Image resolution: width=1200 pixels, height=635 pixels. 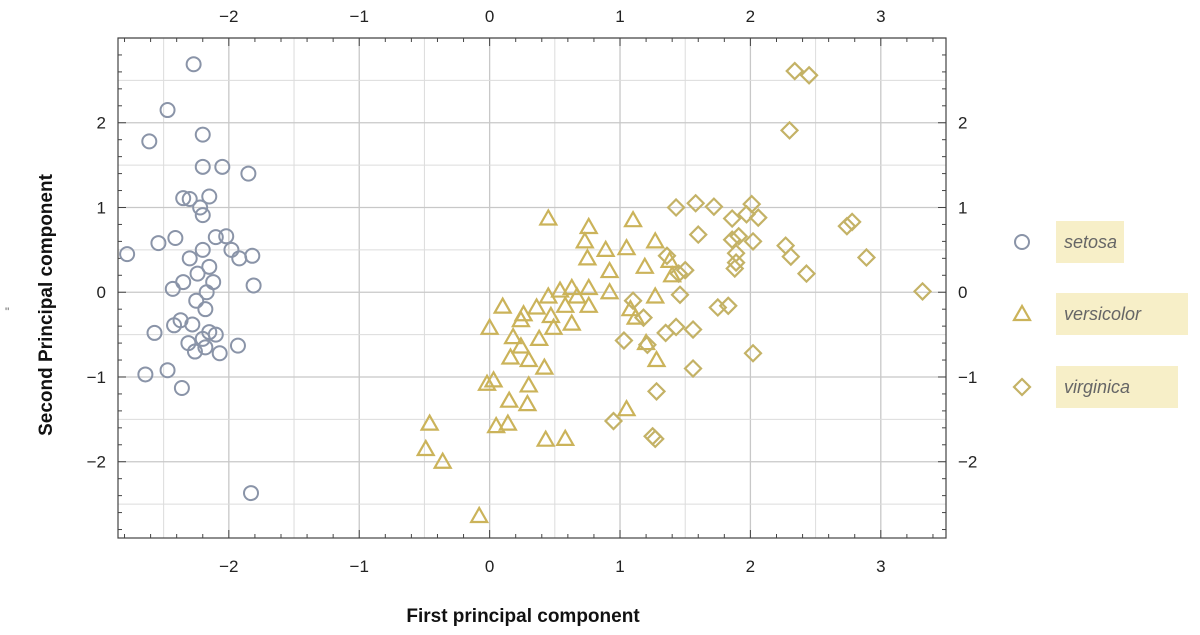 I want to click on y-tick-label: 0, so click(x=101, y=292).